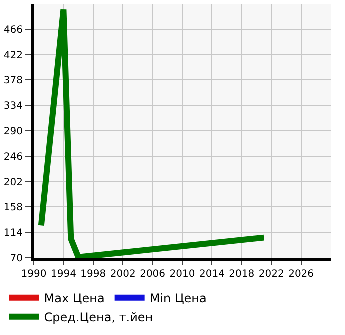 The height and width of the screenshot is (335, 345). Describe the element at coordinates (178, 299) in the screenshot. I see `legend-label: Min Цена` at that location.